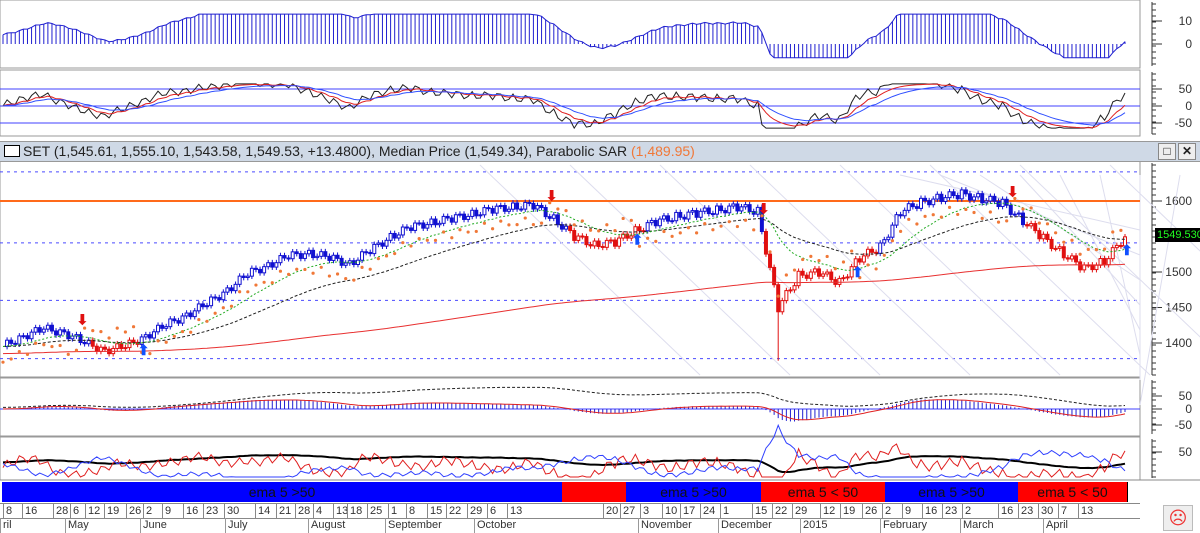 The height and width of the screenshot is (533, 1200). I want to click on histogram-outline, so click(564, 36).